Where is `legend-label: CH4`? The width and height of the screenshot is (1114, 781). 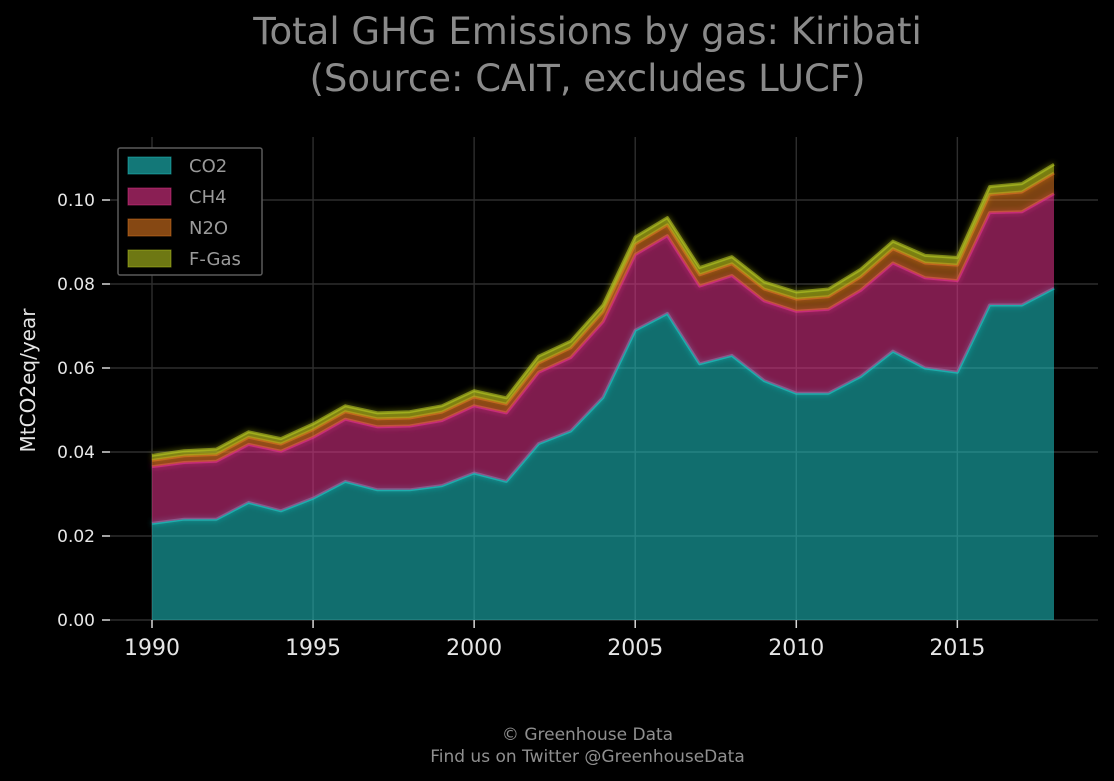 legend-label: CH4 is located at coordinates (208, 197).